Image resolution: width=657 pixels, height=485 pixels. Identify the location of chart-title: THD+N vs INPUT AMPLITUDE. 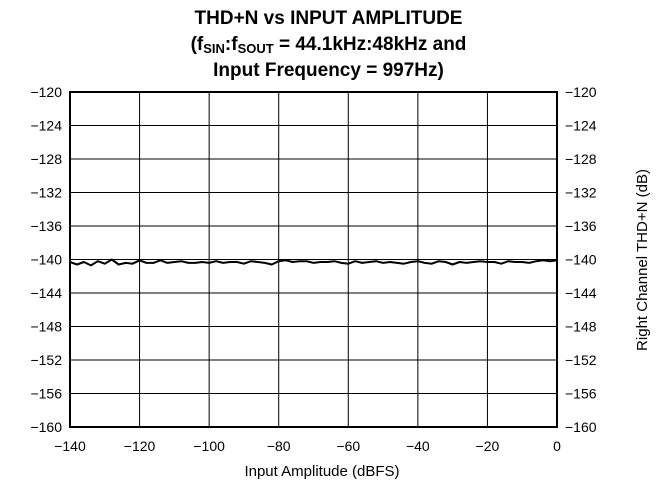
(328, 18).